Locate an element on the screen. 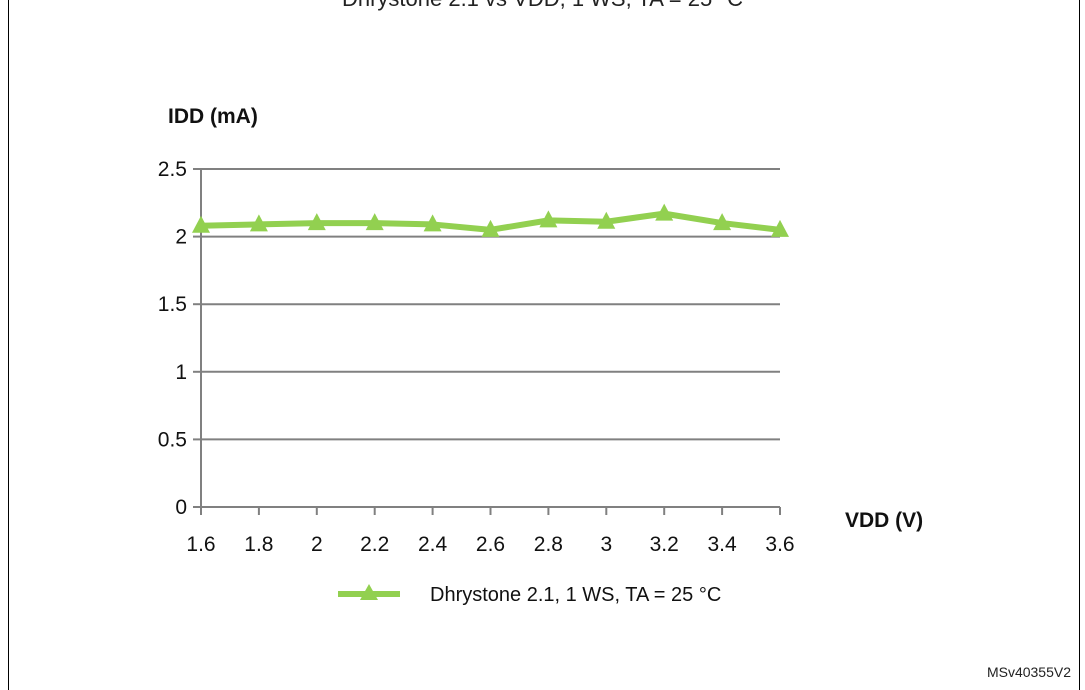 The height and width of the screenshot is (690, 1085). y-tick-label: 1.5 is located at coordinates (172, 304).